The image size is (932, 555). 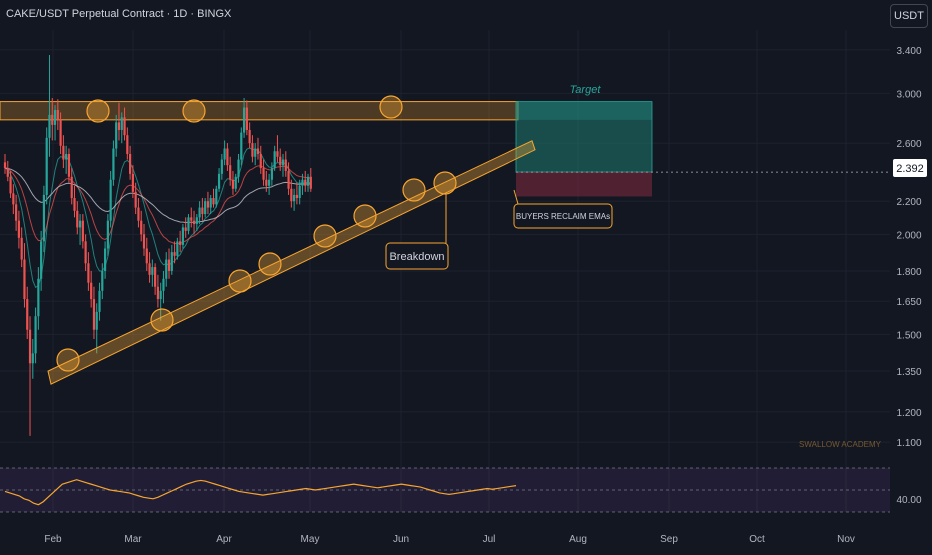 I want to click on price-tick-label: 1.800, so click(x=908, y=272).